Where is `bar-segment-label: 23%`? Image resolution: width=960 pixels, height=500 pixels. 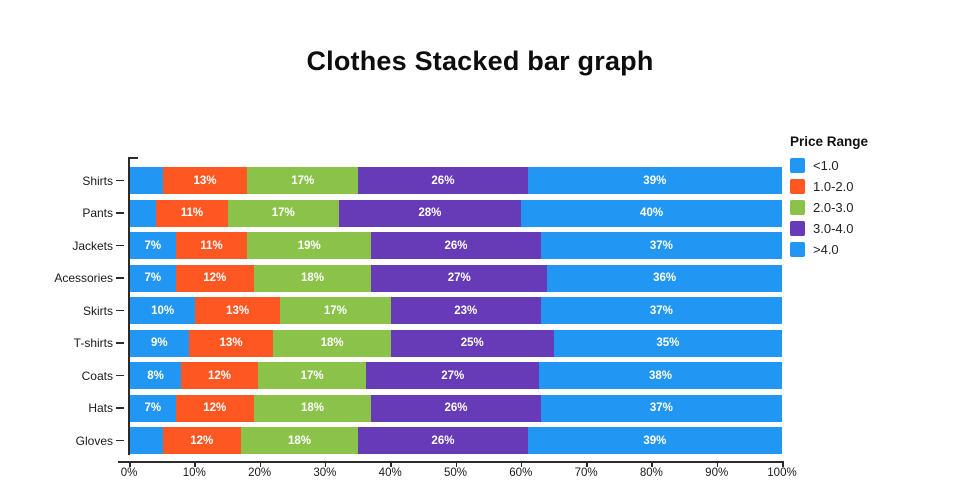
bar-segment-label: 23% is located at coordinates (466, 310).